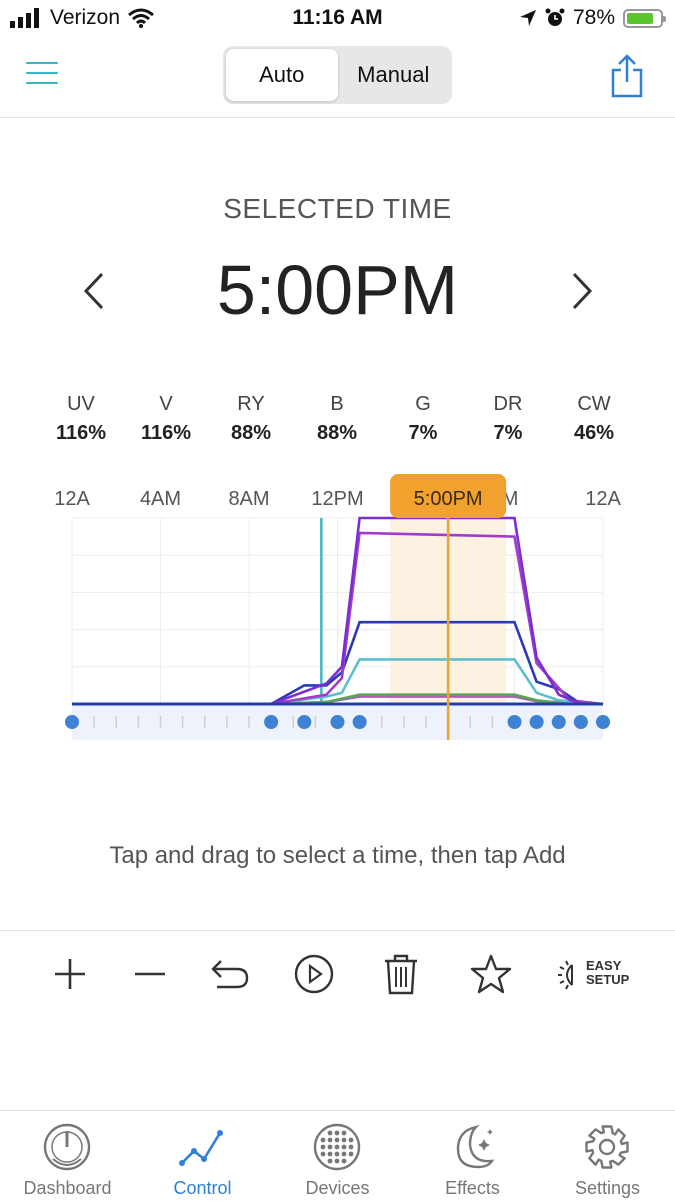 The image size is (675, 1201). What do you see at coordinates (201, 1148) in the screenshot?
I see `graph-icon` at bounding box center [201, 1148].